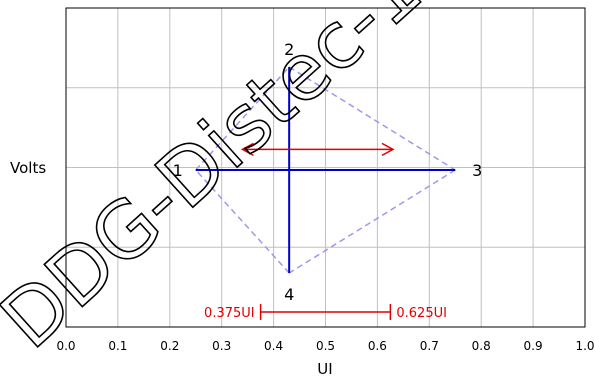  What do you see at coordinates (377, 346) in the screenshot?
I see `x-tick-label: 0.6` at bounding box center [377, 346].